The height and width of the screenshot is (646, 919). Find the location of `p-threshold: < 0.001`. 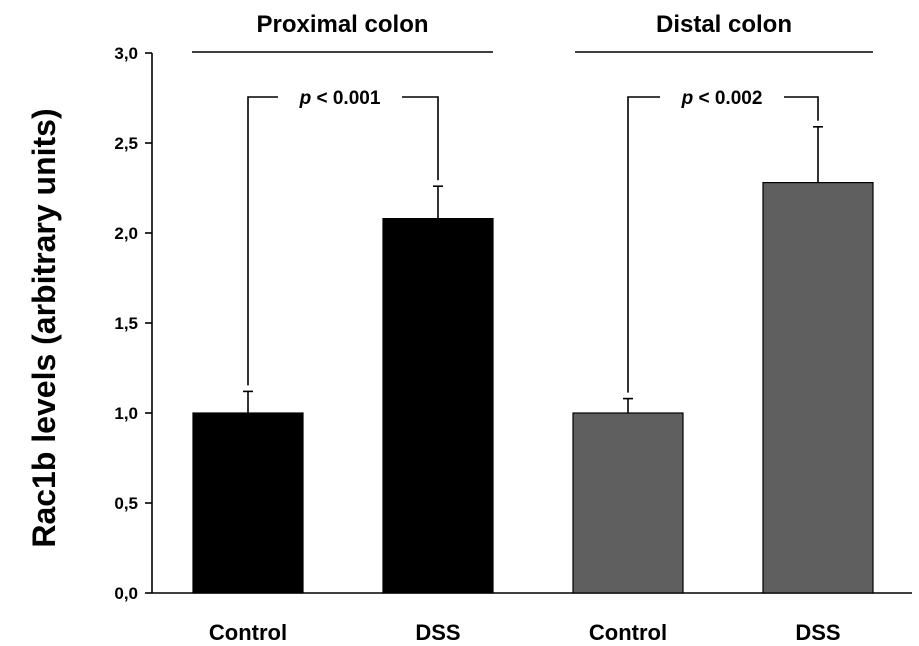

p-threshold: < 0.001 is located at coordinates (346, 98).